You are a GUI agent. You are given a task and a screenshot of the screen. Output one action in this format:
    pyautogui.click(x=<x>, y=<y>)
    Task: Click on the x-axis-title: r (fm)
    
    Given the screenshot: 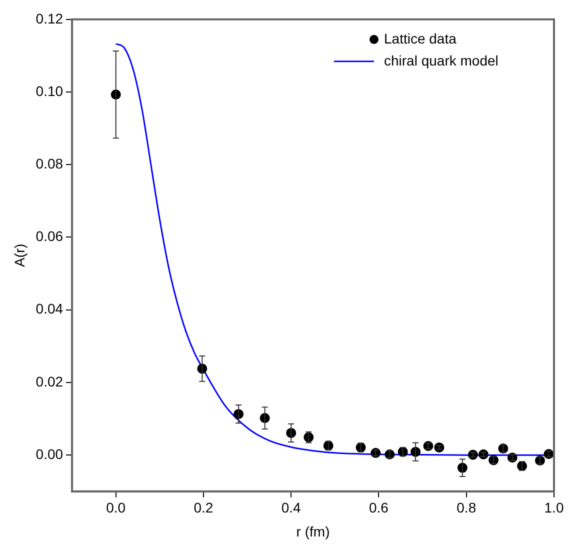 What is the action you would take?
    pyautogui.click(x=313, y=531)
    